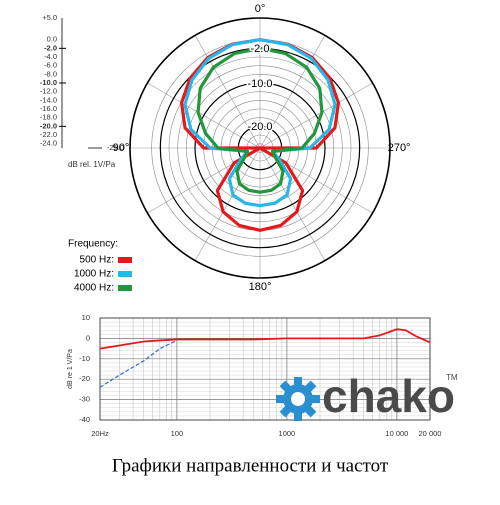  I want to click on r-tick-label: -6.0, so click(50, 65).